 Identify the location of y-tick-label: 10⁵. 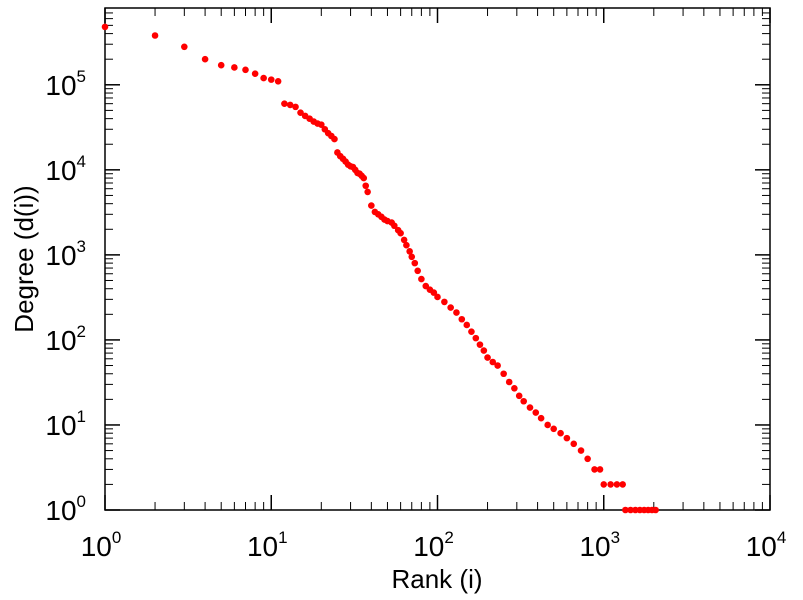
(65, 84).